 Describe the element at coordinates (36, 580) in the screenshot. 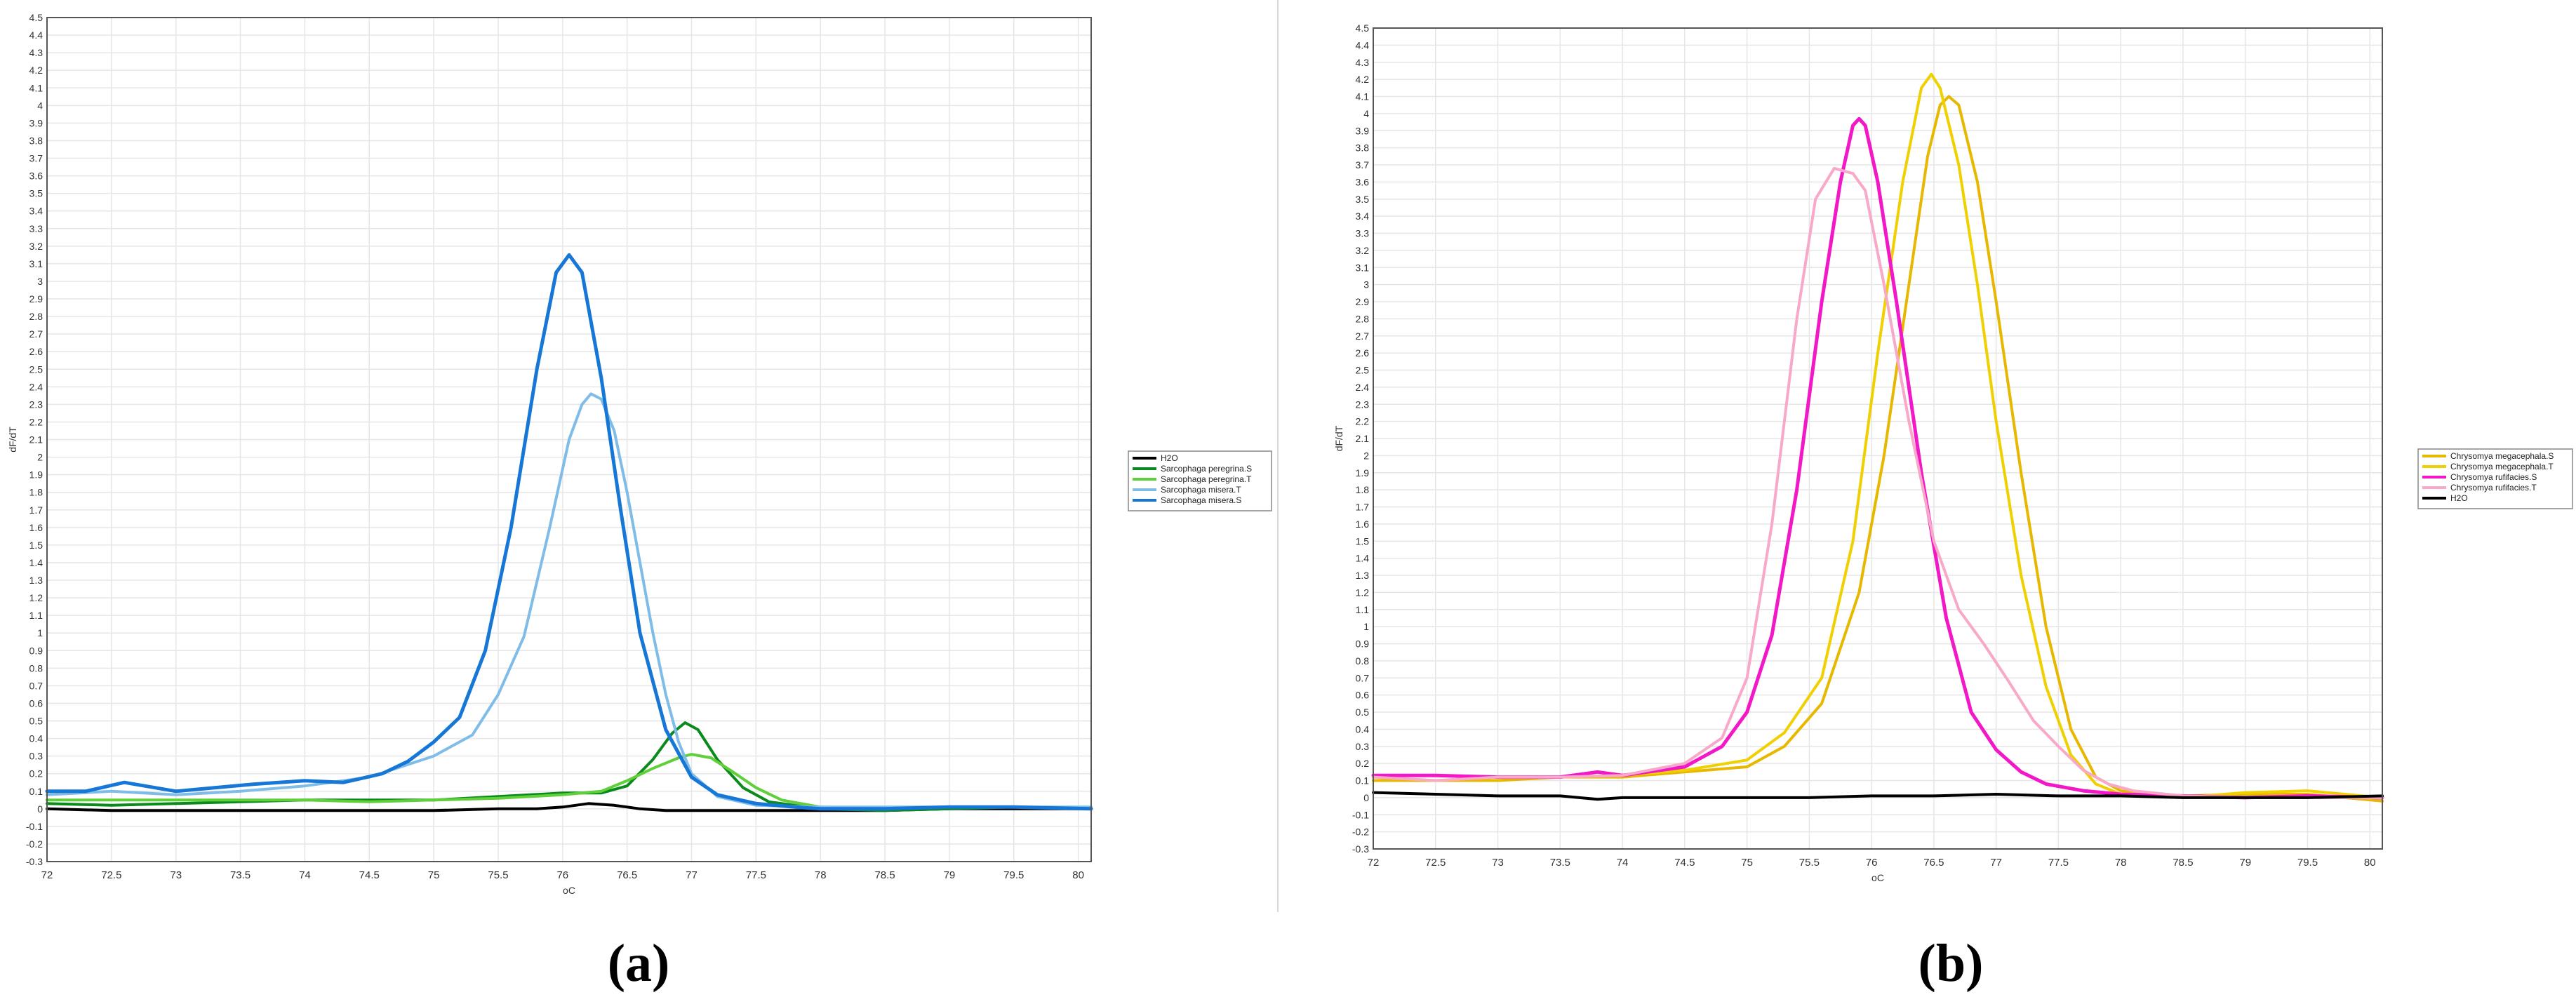

I see `y-tick-label: 1.3` at that location.